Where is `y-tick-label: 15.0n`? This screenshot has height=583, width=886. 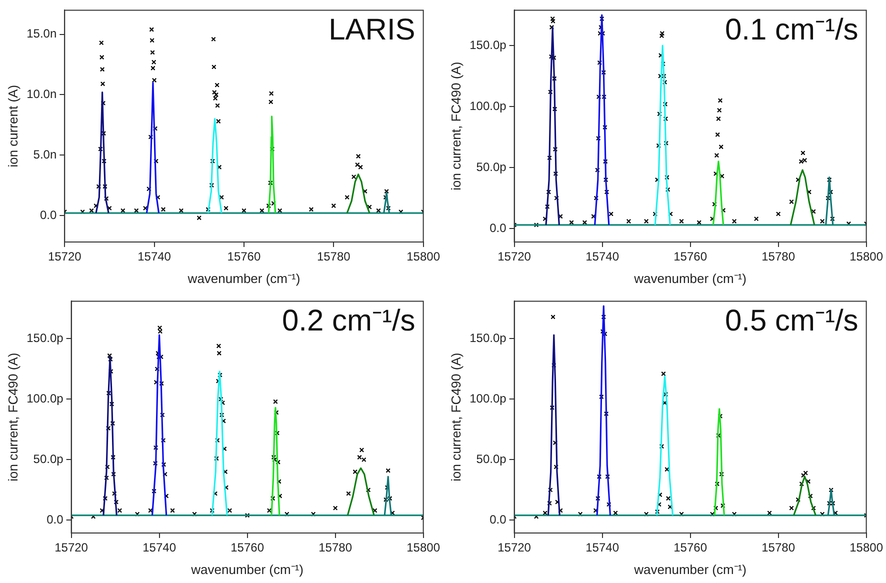
y-tick-label: 15.0n is located at coordinates (41, 33).